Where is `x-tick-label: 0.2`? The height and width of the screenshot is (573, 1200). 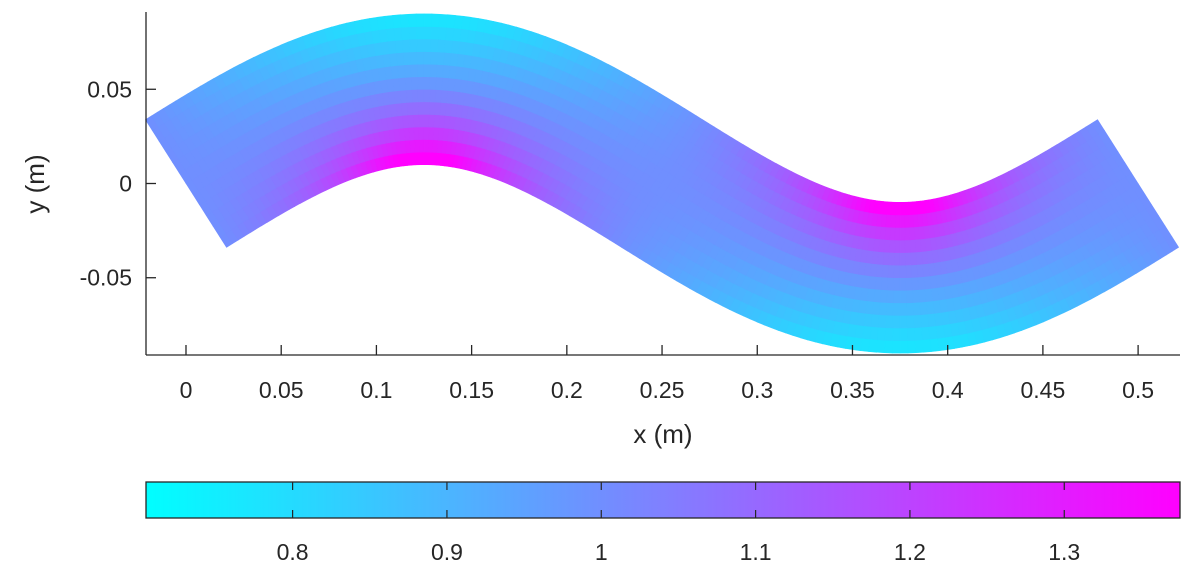
x-tick-label: 0.2 is located at coordinates (567, 390).